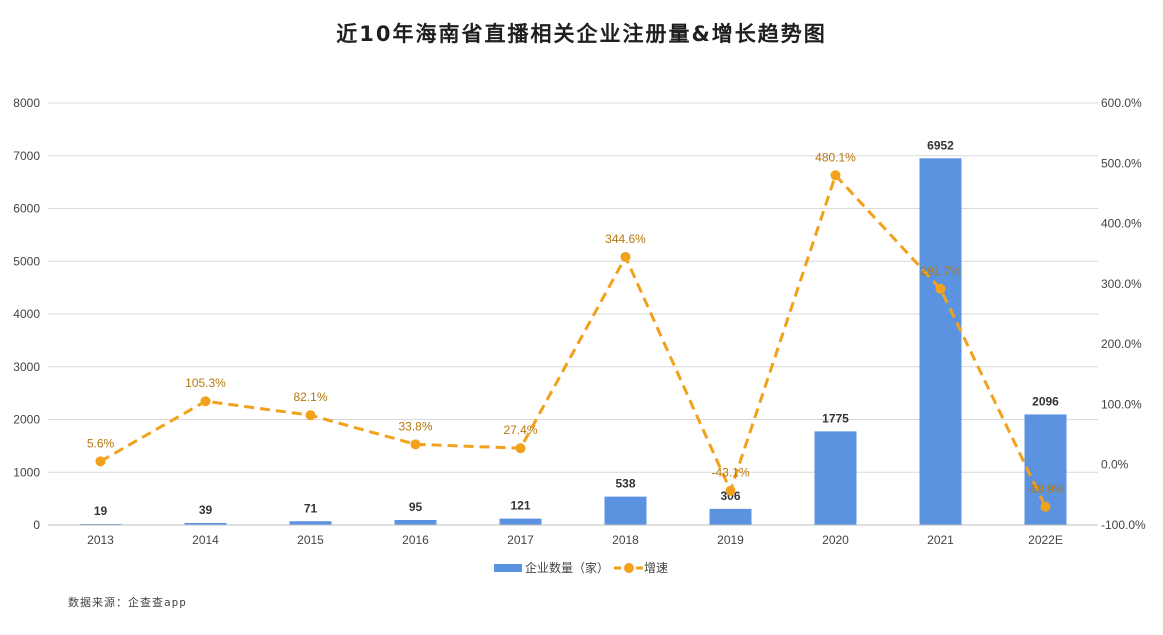 The height and width of the screenshot is (635, 1163). What do you see at coordinates (127, 602) in the screenshot?
I see `data-source-note: 数据来源：企查查app` at bounding box center [127, 602].